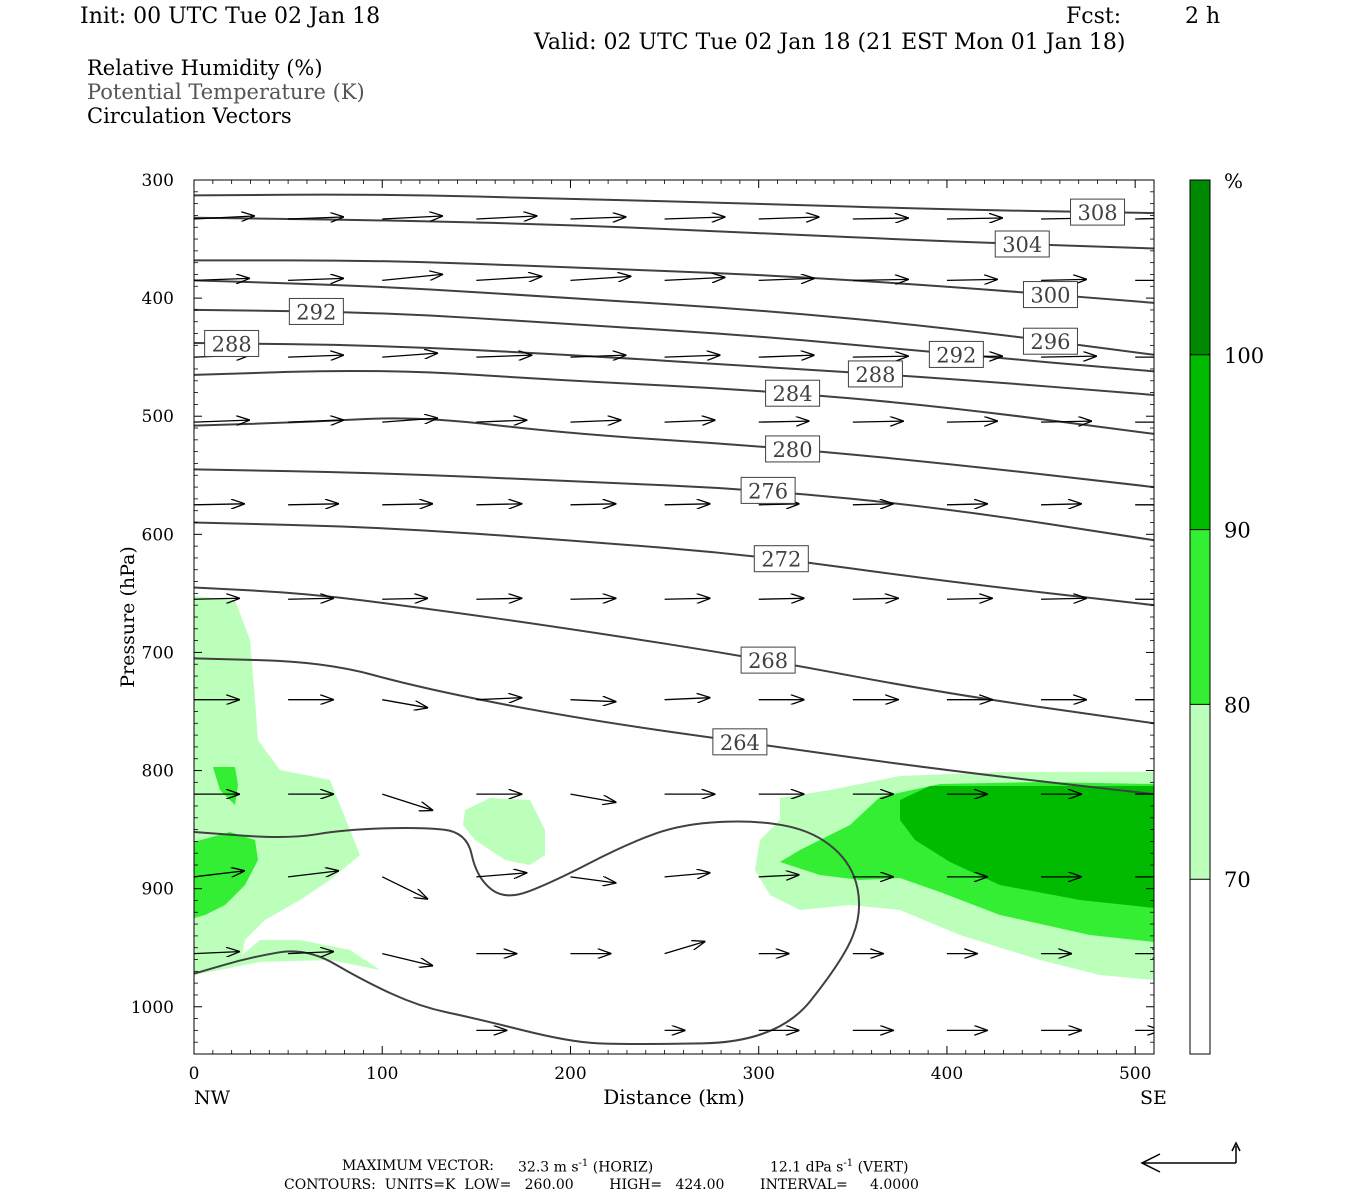 The image size is (1350, 1200). What do you see at coordinates (1050, 341) in the screenshot?
I see `contour-label-296: 296` at bounding box center [1050, 341].